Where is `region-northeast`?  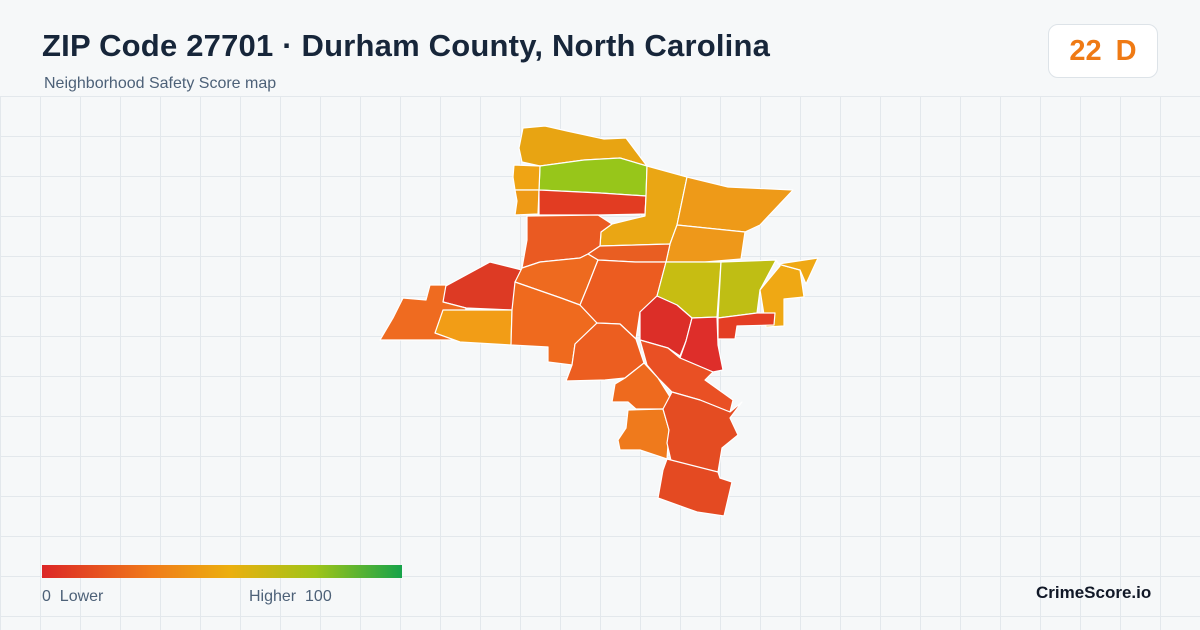
region-northeast is located at coordinates (735, 204).